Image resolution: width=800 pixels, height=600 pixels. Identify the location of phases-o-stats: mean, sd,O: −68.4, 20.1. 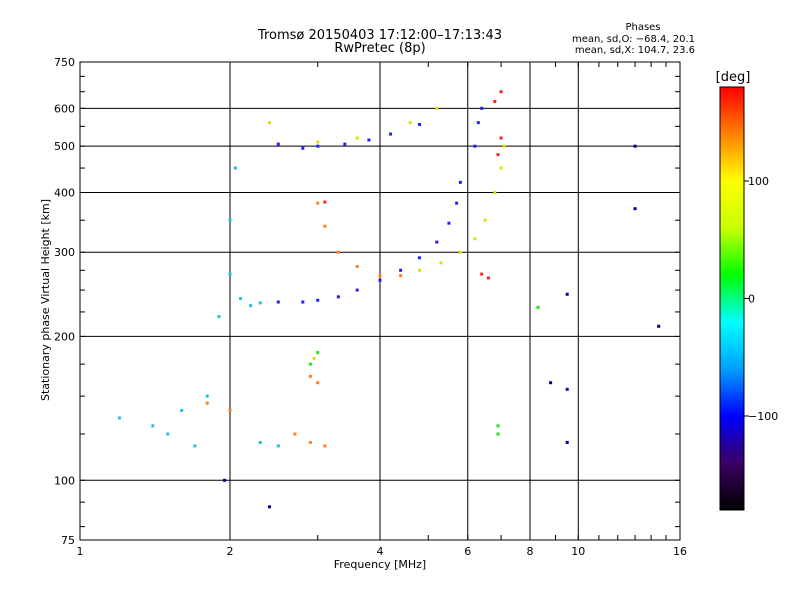
(633, 39).